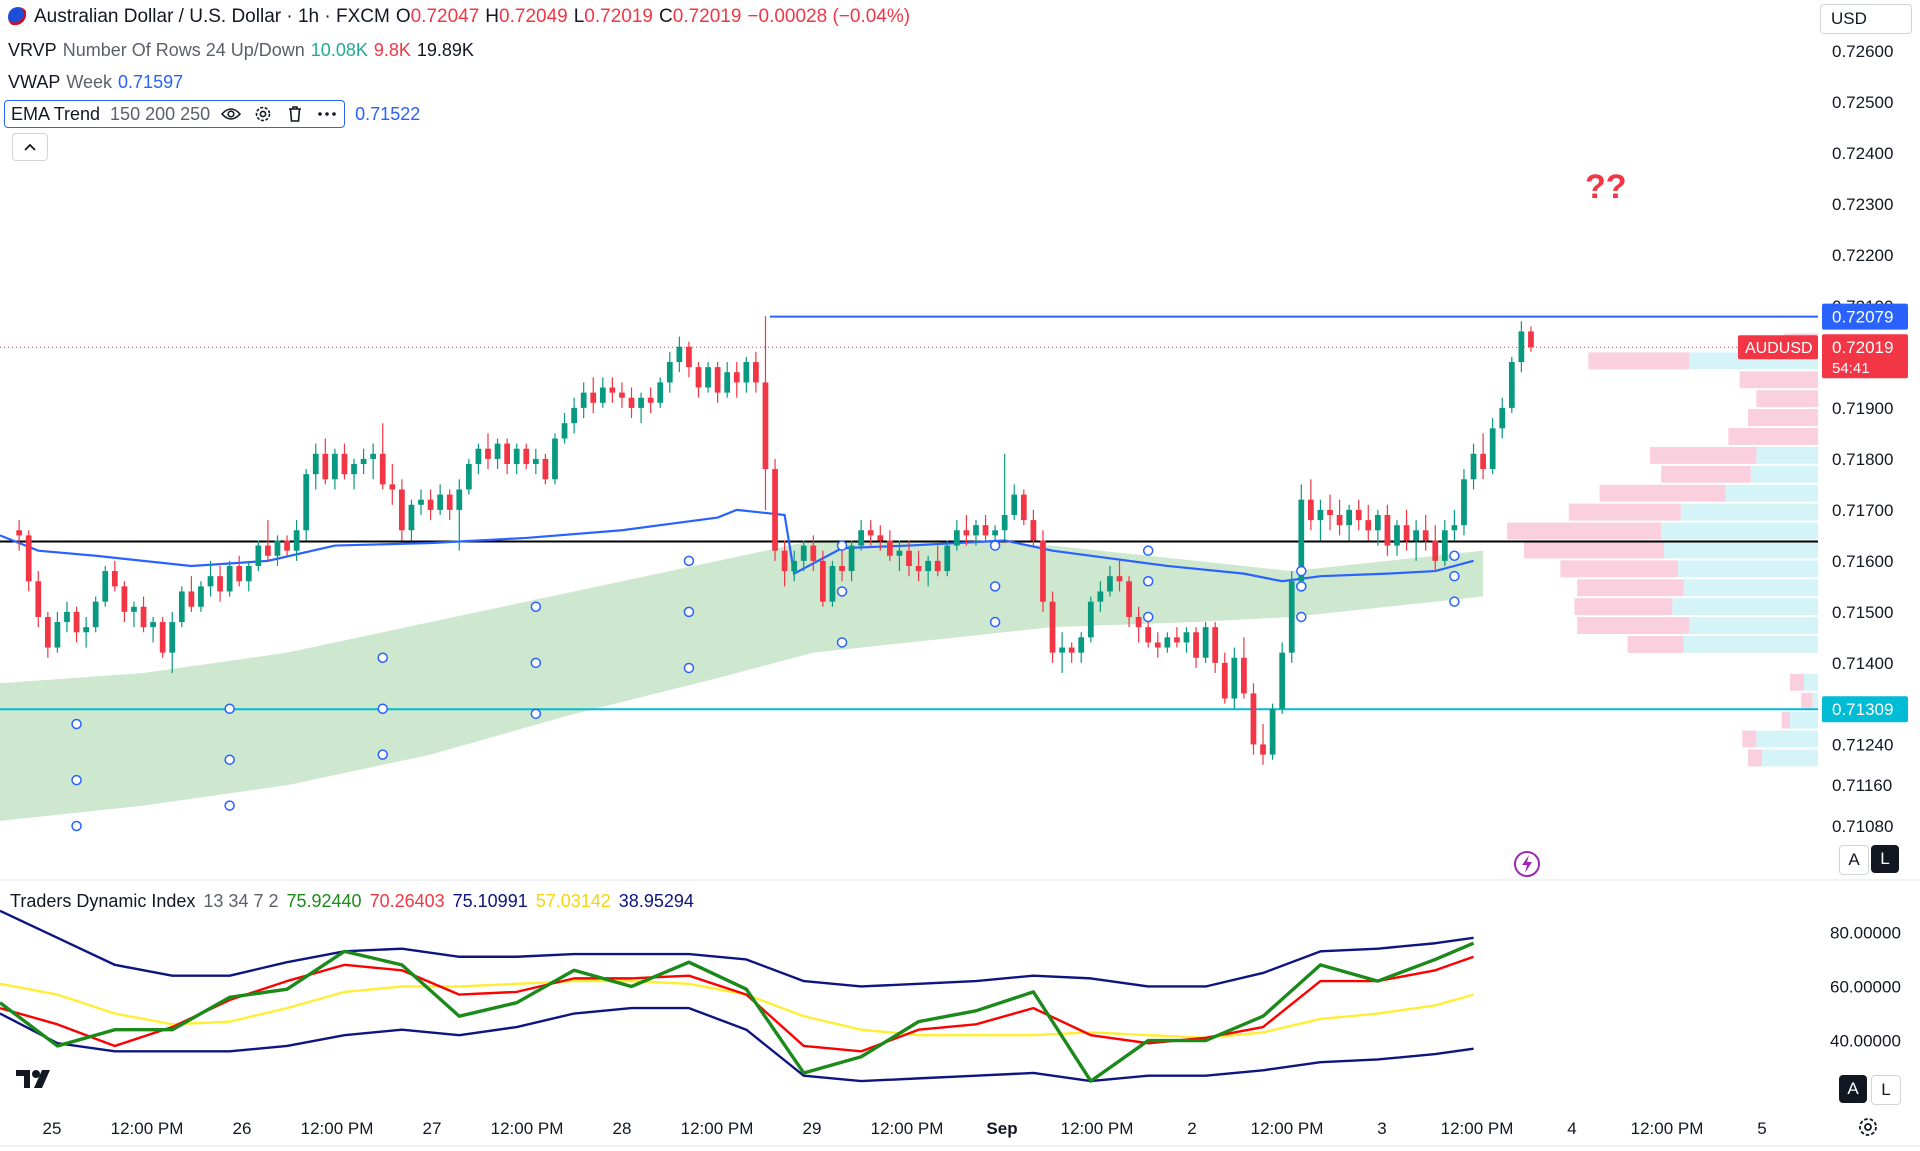  I want to click on ema-legend: EMA Trend 150 200 250 0.71522, so click(212, 114).